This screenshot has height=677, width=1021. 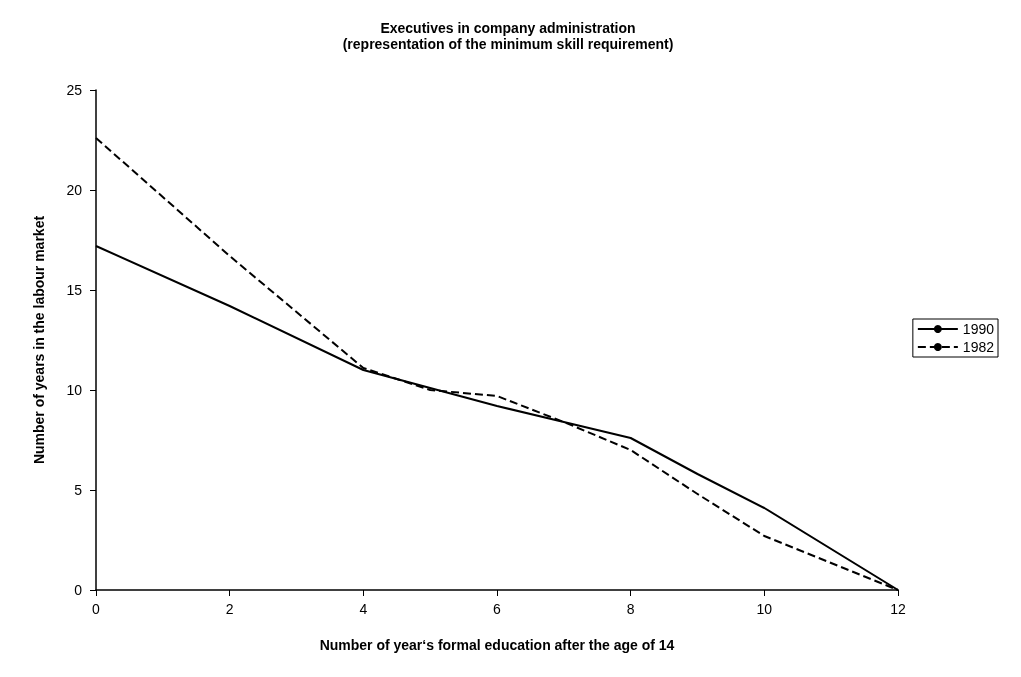 I want to click on x-tick-label: 10, so click(x=764, y=609).